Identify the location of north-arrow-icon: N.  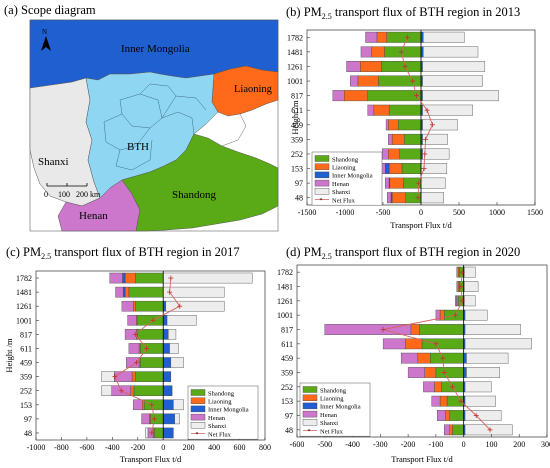
(46, 39).